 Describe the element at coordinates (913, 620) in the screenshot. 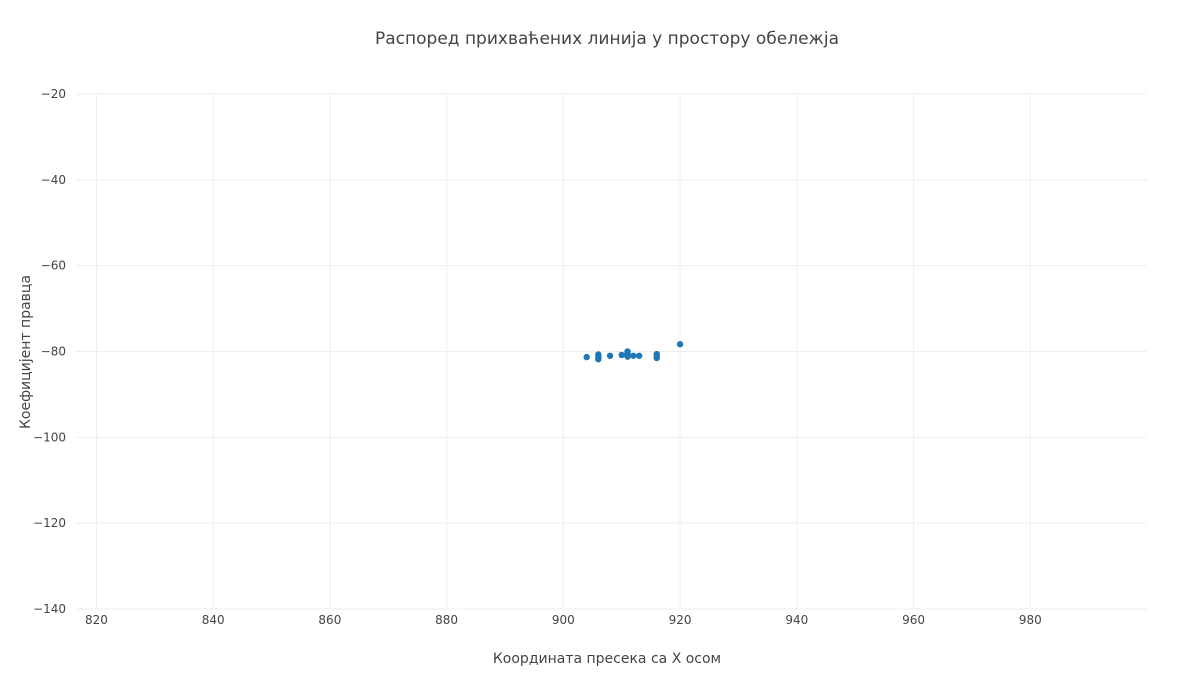

I see `x-tick-label: 960` at that location.